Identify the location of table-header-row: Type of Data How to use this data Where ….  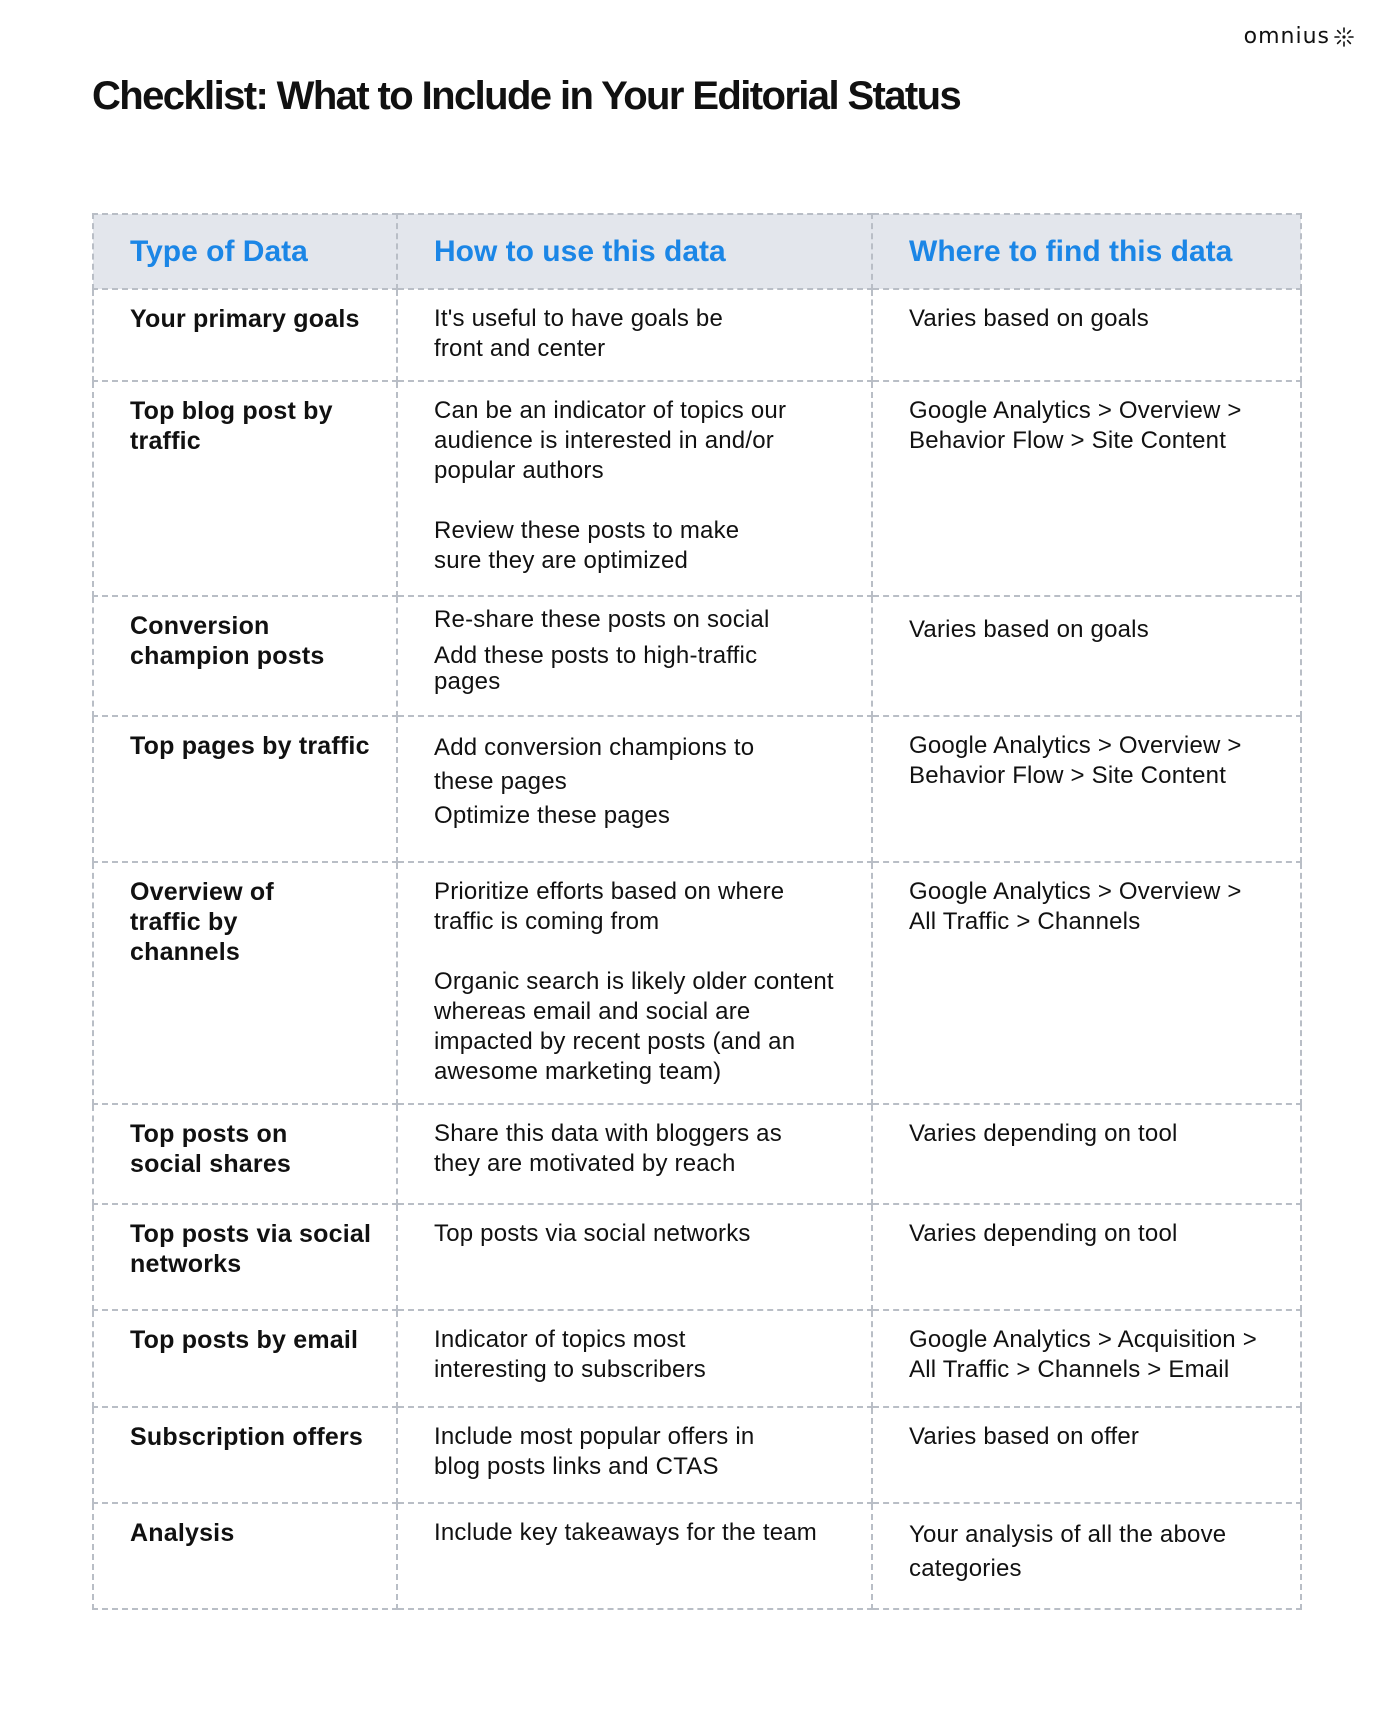
(697, 251).